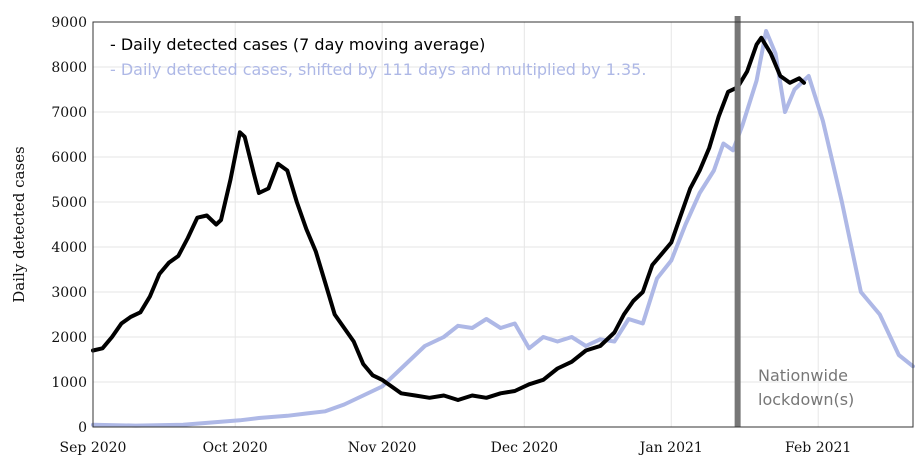 The height and width of the screenshot is (456, 915). Describe the element at coordinates (69, 68) in the screenshot. I see `y-tick-label: 8000` at that location.